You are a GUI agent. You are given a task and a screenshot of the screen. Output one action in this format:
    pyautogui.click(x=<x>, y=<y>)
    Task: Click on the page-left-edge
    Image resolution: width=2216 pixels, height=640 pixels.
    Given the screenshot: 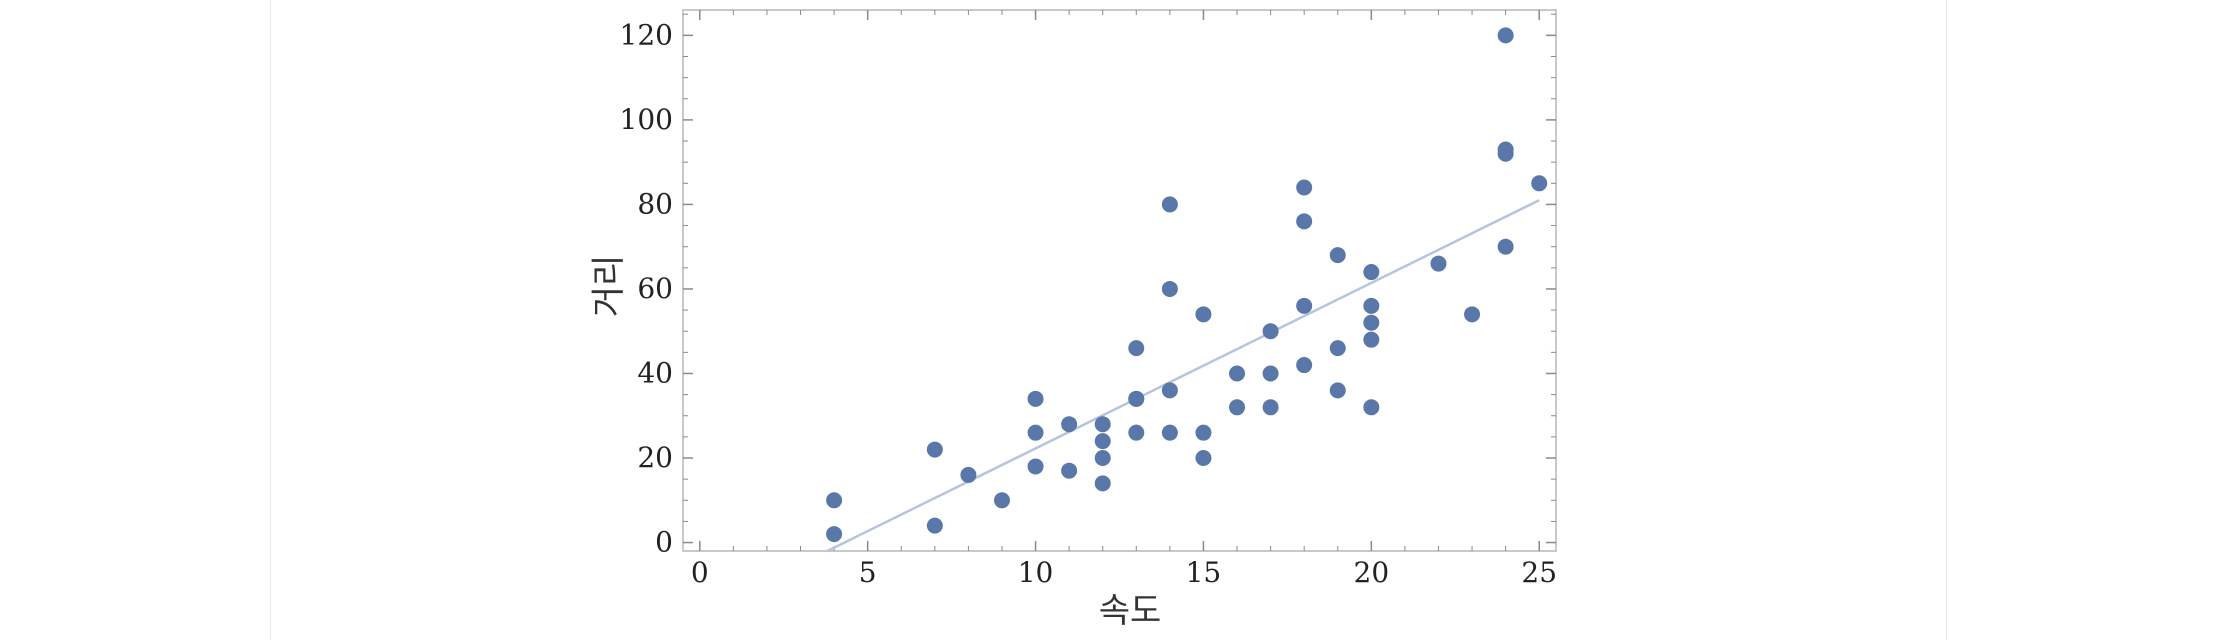 What is the action you would take?
    pyautogui.click(x=270, y=320)
    